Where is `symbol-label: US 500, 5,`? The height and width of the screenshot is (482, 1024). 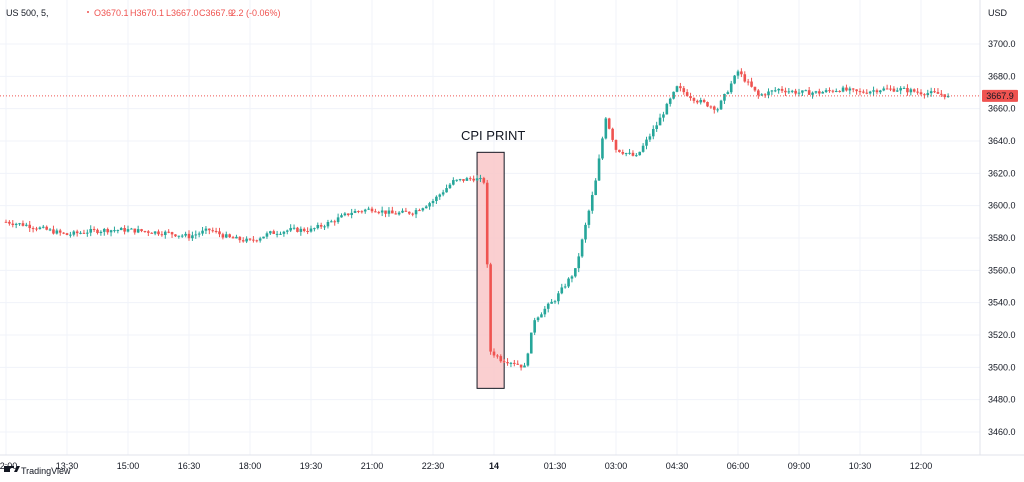
symbol-label: US 500, 5, is located at coordinates (27, 13).